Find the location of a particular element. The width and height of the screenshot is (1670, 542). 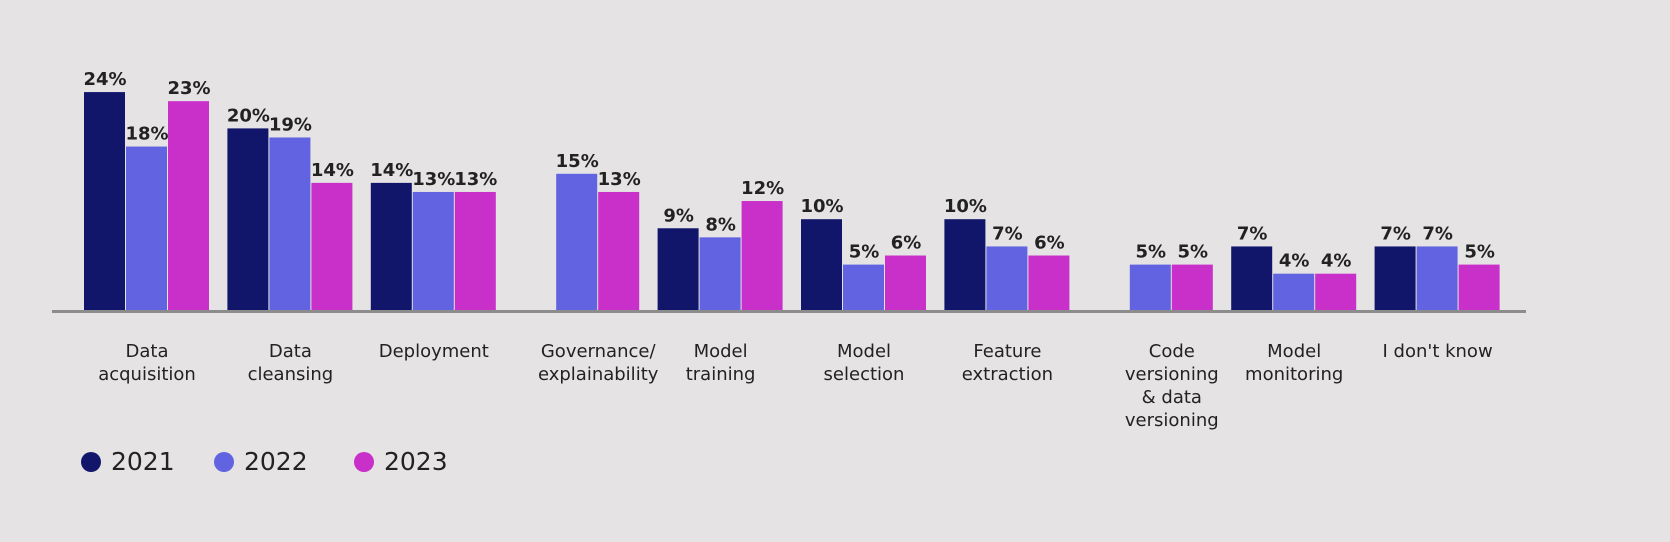

x-tick-label: Data cleansing is located at coordinates (290, 363).